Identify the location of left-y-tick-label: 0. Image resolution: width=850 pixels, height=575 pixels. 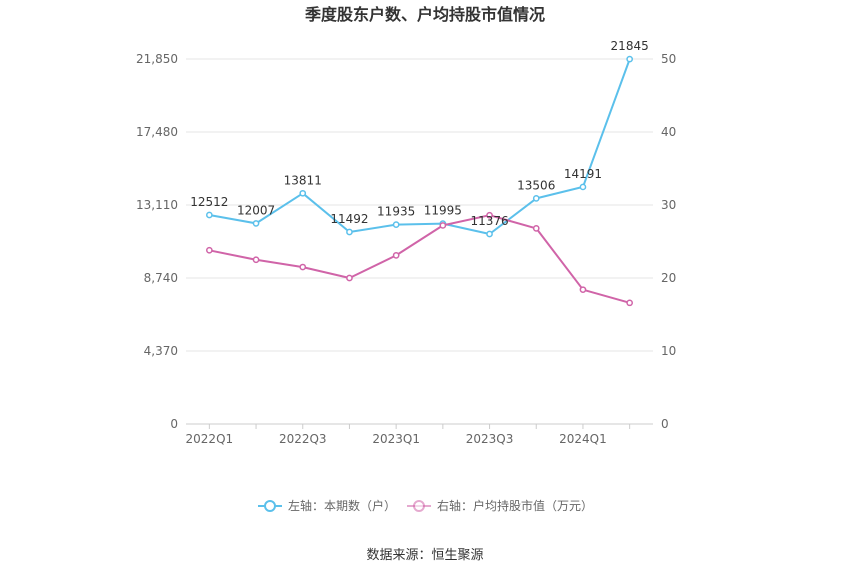
(174, 424).